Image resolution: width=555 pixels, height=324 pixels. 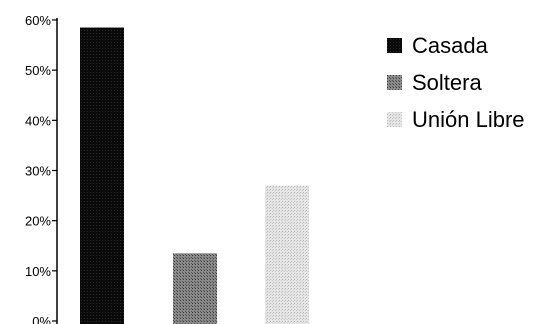 What do you see at coordinates (38, 20) in the screenshot?
I see `y-tick-label: 60%` at bounding box center [38, 20].